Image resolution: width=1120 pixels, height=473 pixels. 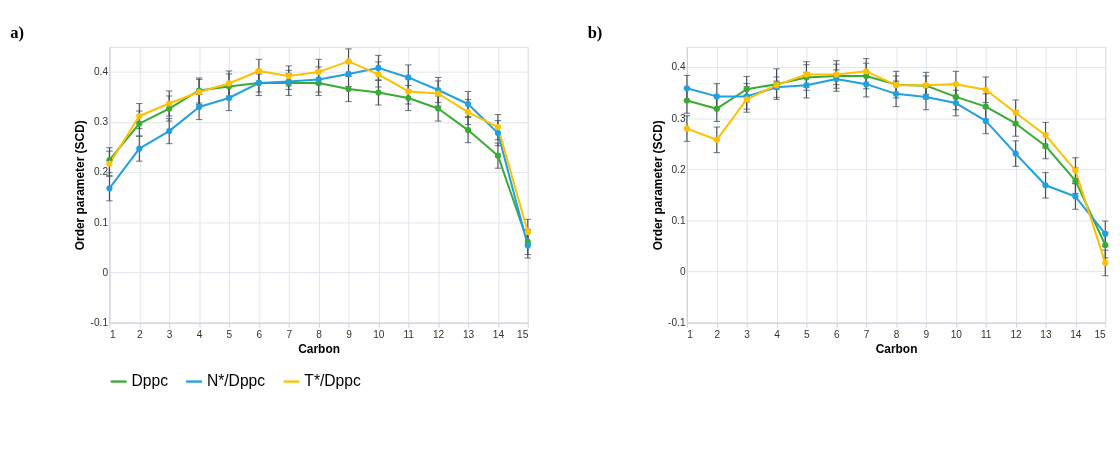 I want to click on chart-title: b), so click(x=595, y=32).